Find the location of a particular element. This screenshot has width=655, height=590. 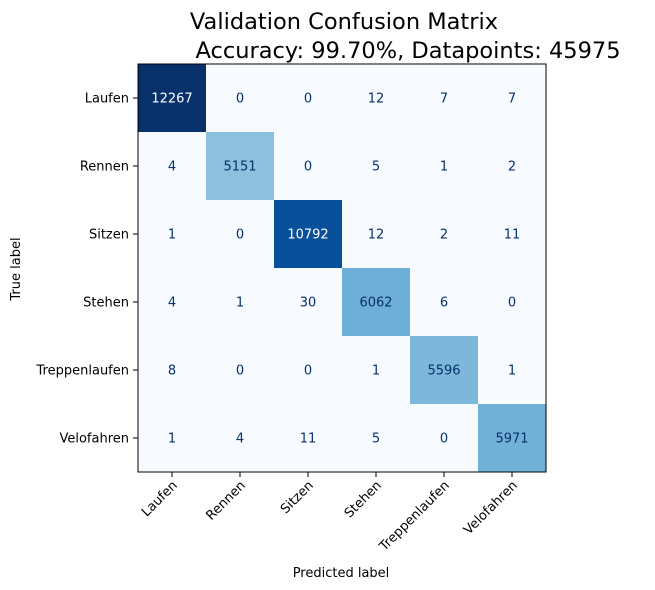

cell-value-label: 5971 is located at coordinates (511, 439).